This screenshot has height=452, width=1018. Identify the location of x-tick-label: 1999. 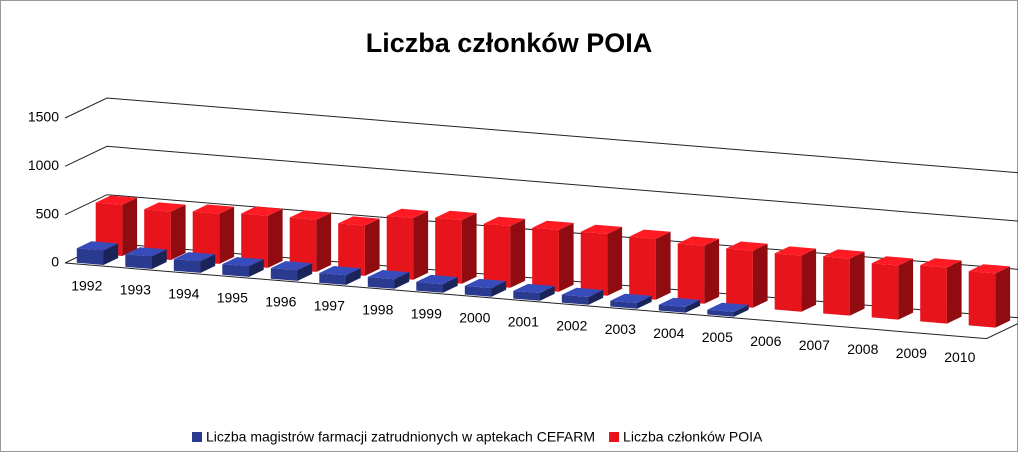
(426, 313).